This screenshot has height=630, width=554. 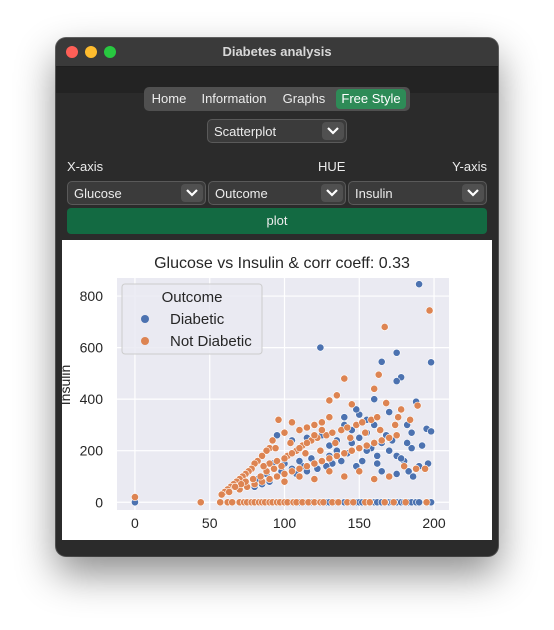 I want to click on tab-home: Home, so click(x=169, y=98).